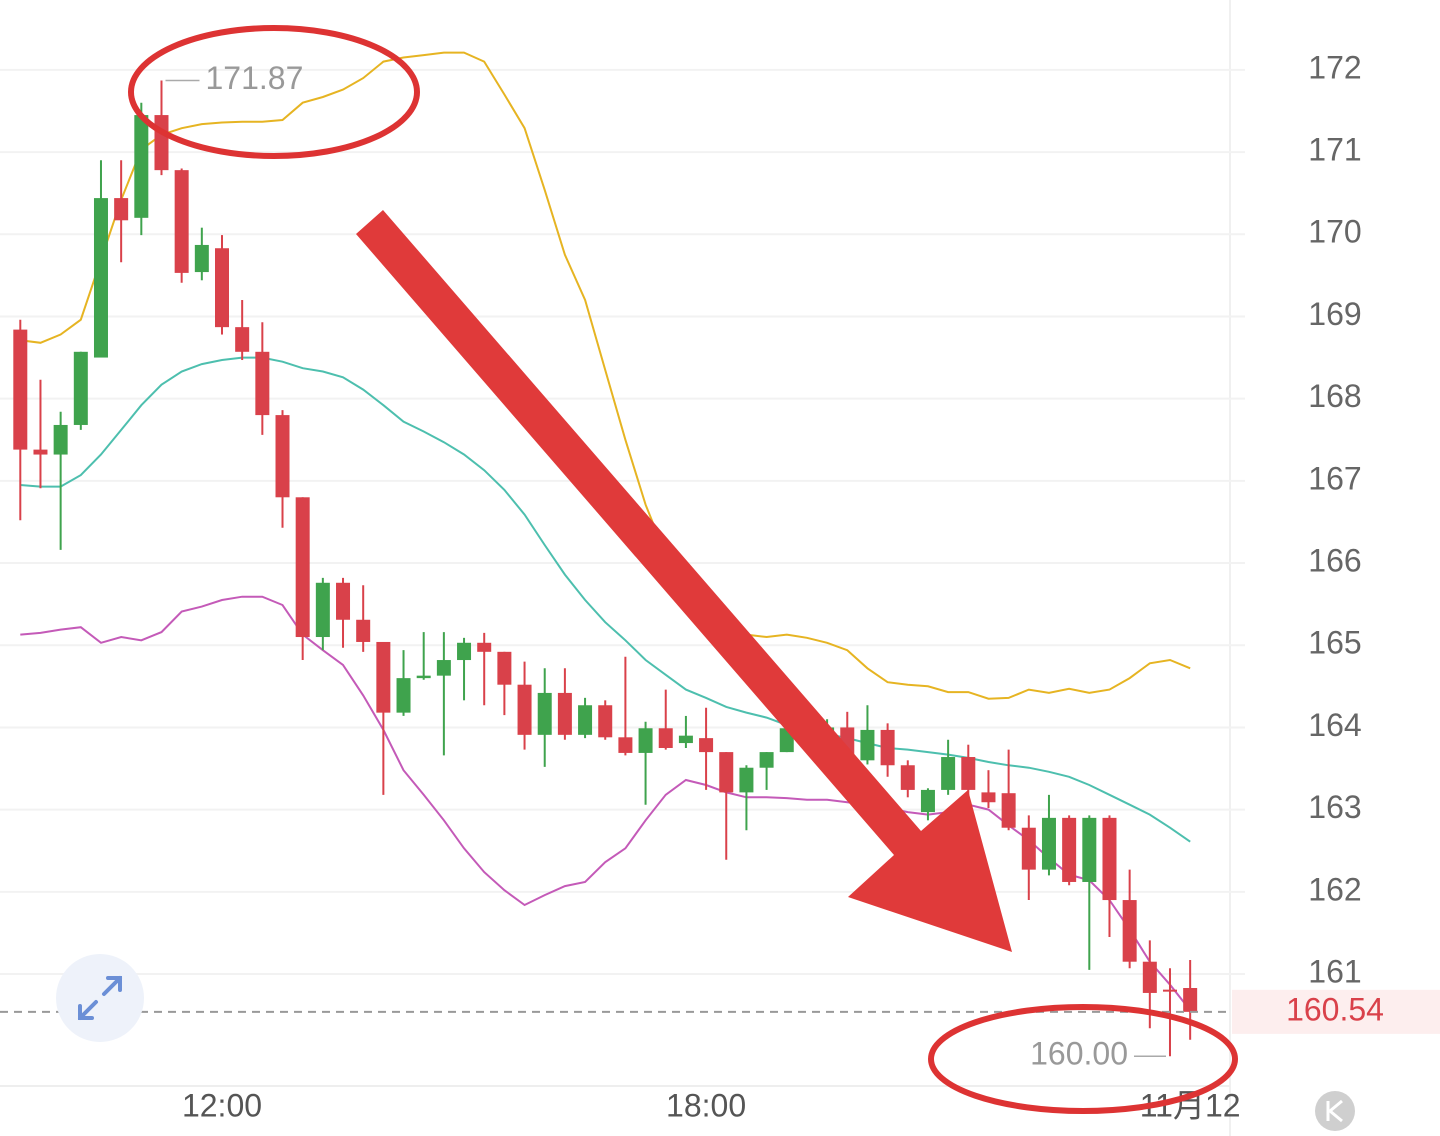 The width and height of the screenshot is (1440, 1136). I want to click on y-tick-label: 161, so click(1334, 971).